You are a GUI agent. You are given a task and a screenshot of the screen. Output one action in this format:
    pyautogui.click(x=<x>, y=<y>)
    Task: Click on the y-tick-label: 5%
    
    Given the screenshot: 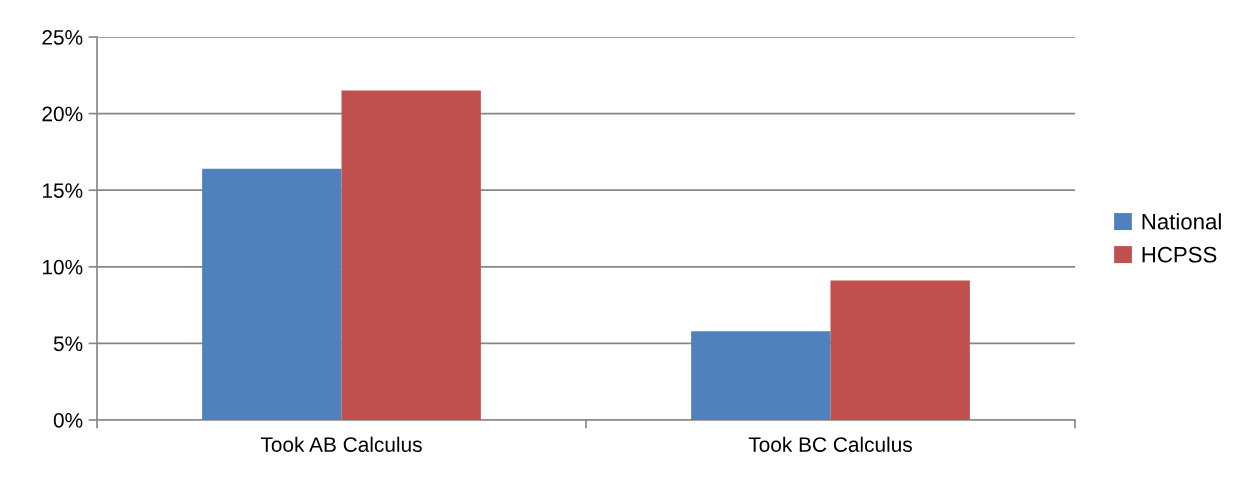 What is the action you would take?
    pyautogui.click(x=68, y=344)
    